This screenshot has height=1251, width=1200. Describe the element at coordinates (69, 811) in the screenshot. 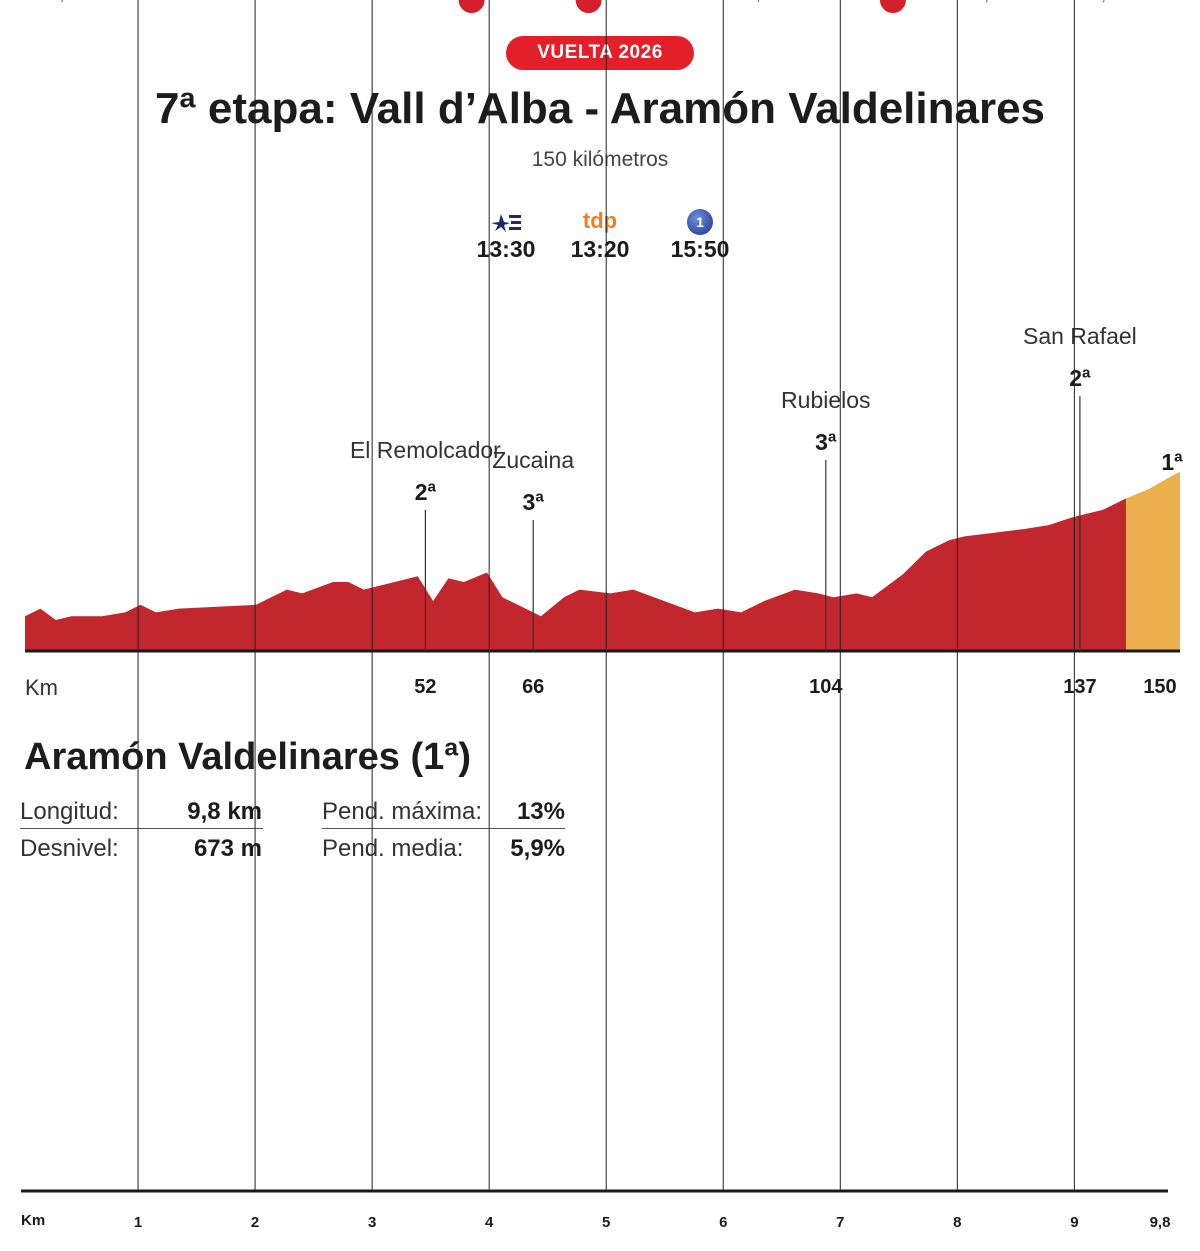

I see `length-label: Longitud:` at that location.